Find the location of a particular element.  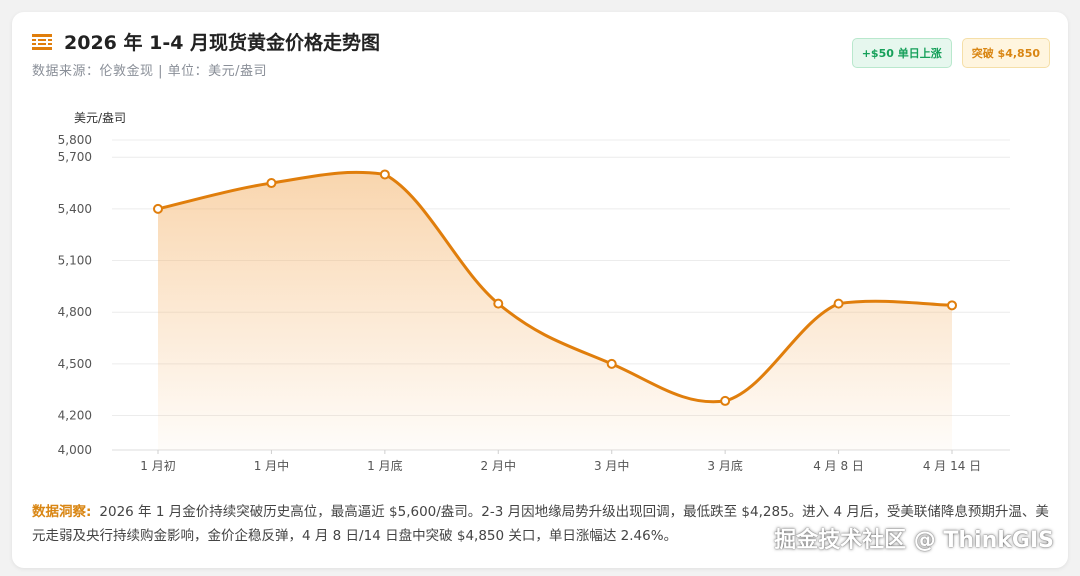

x-tick-label: 1 月底 is located at coordinates (384, 465).